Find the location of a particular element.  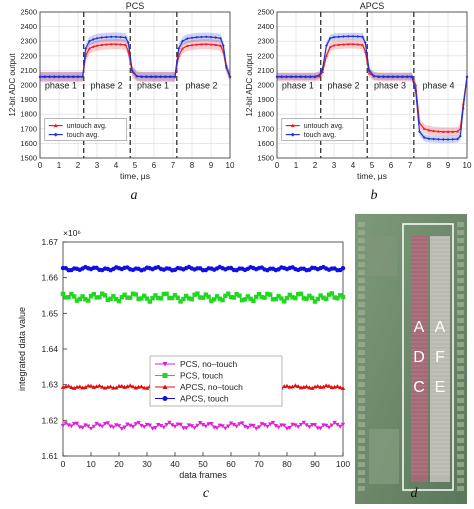

x-tick-label: 2 is located at coordinates (315, 165).